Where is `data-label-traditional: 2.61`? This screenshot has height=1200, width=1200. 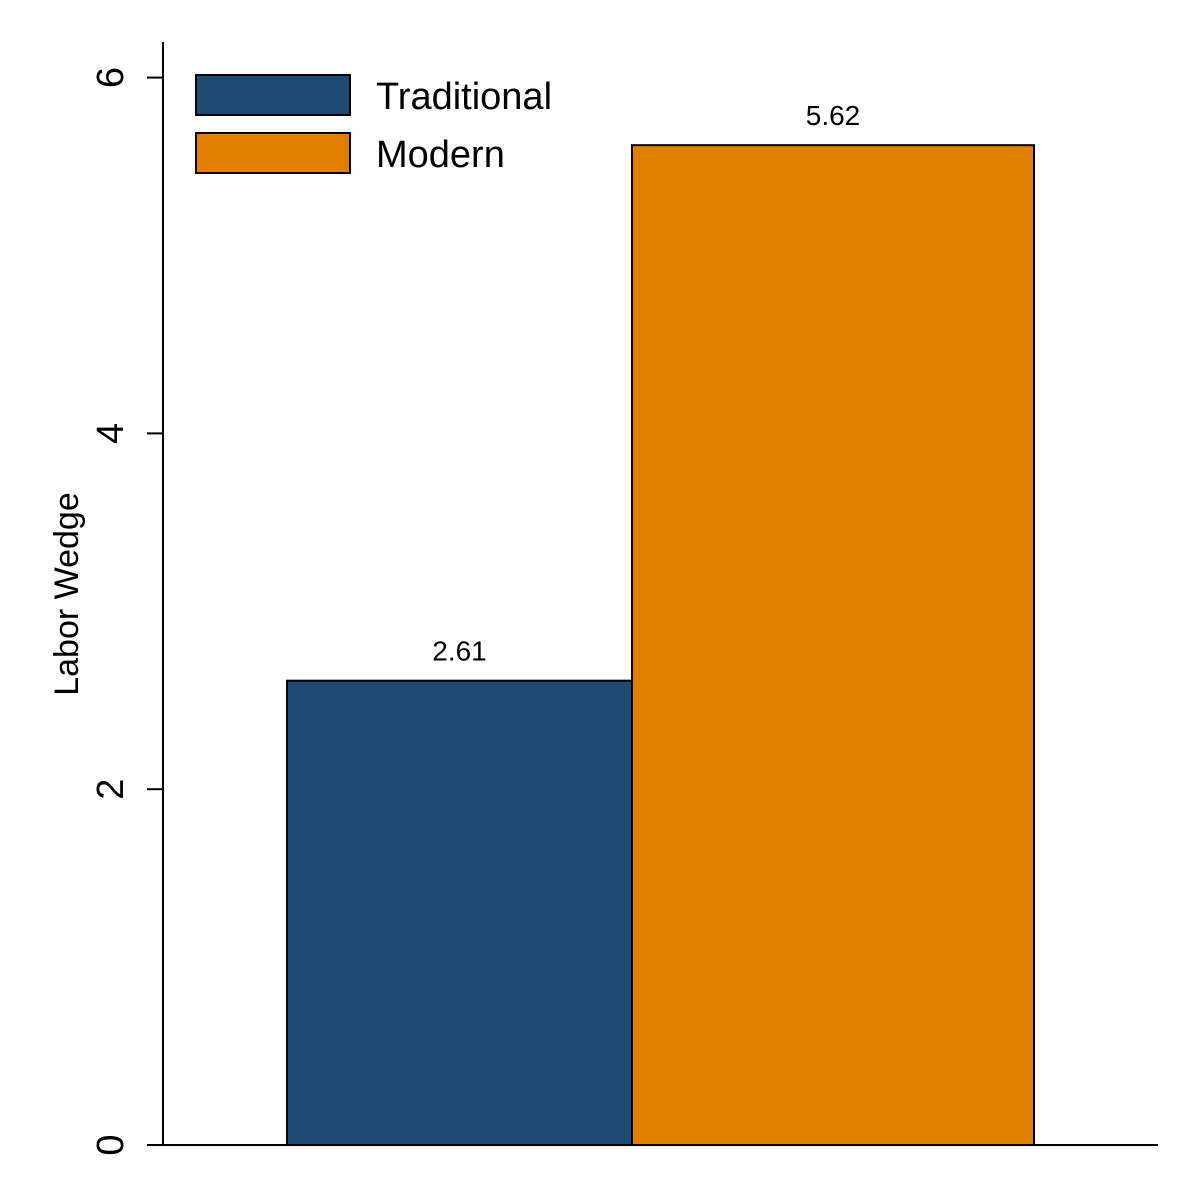 data-label-traditional: 2.61 is located at coordinates (459, 651).